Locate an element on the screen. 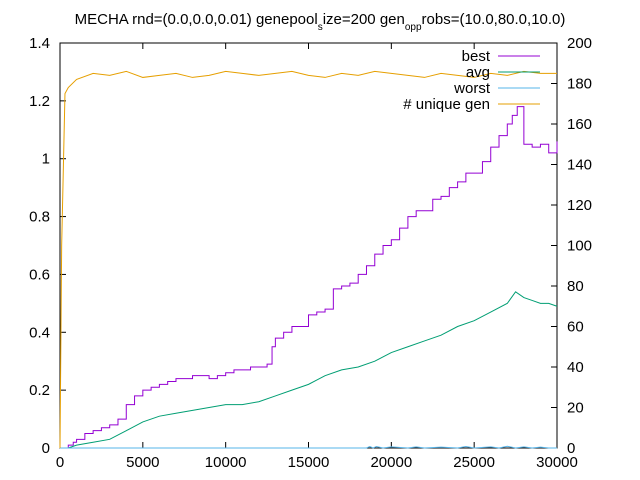 Image resolution: width=640 pixels, height=480 pixels. y-tick-label: 0.8 is located at coordinates (39, 217).